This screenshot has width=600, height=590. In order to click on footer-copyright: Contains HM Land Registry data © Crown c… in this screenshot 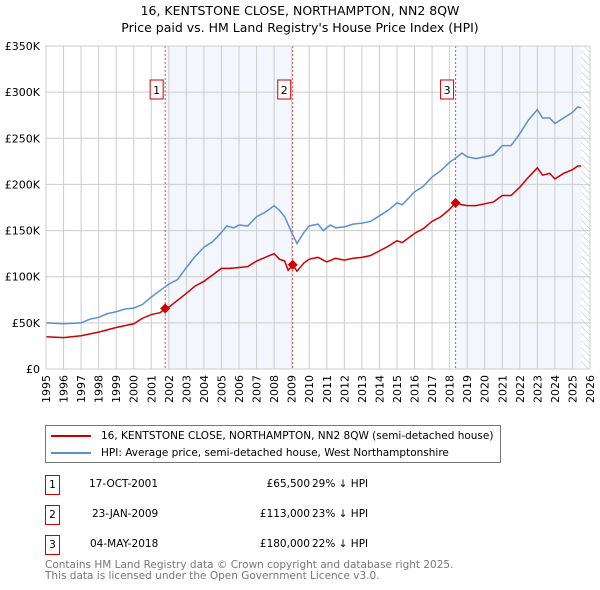, I will do `click(249, 565)`.